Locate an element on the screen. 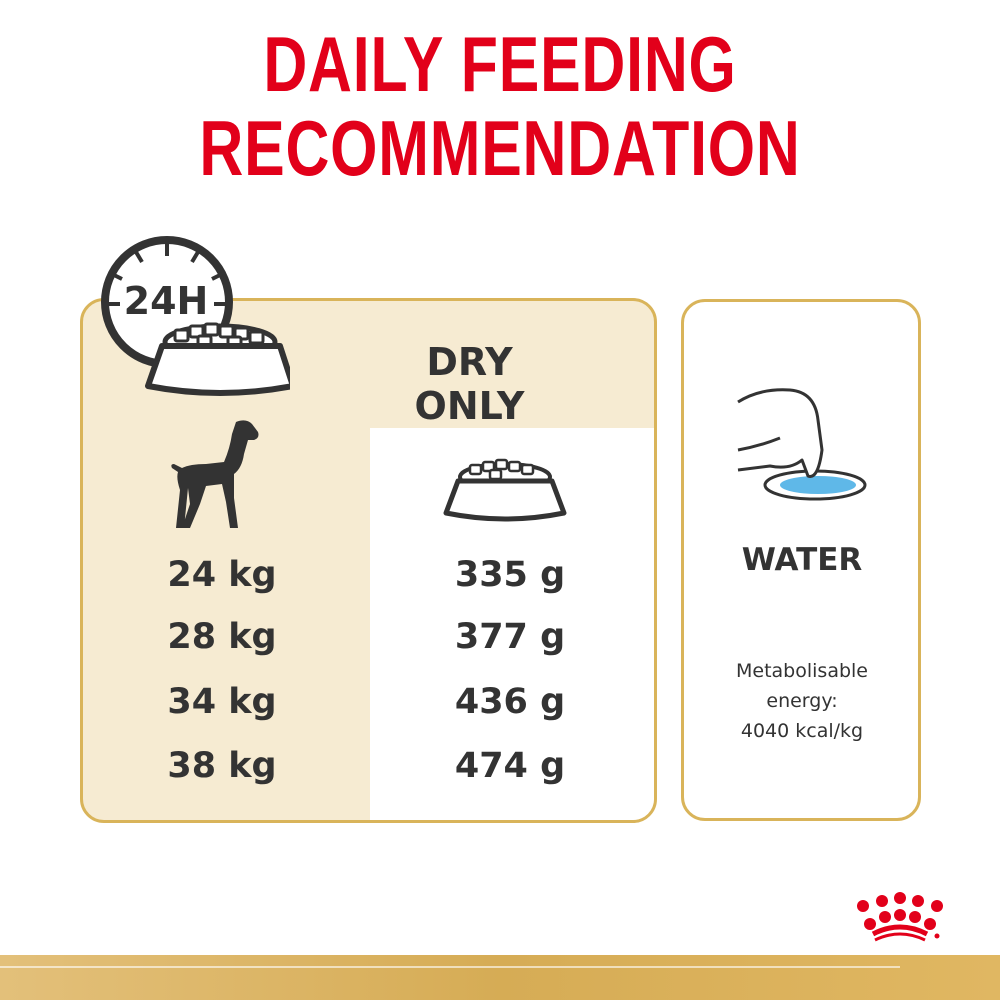 This screenshot has width=1000, height=1000. water-panel is located at coordinates (801, 560).